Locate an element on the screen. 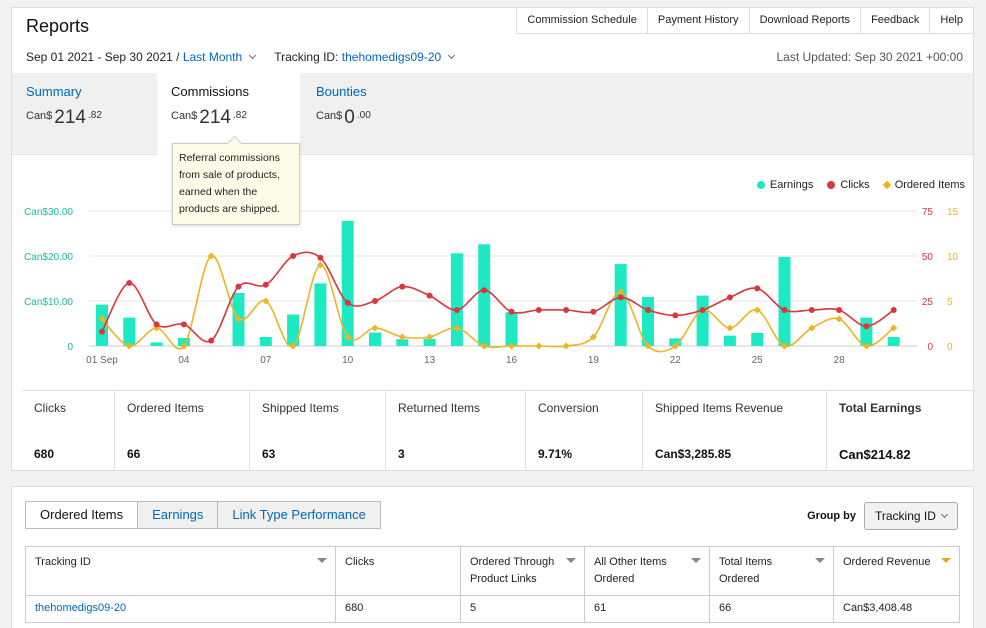 This screenshot has height=628, width=986. tab-bounties-label: Bounties is located at coordinates (341, 91).